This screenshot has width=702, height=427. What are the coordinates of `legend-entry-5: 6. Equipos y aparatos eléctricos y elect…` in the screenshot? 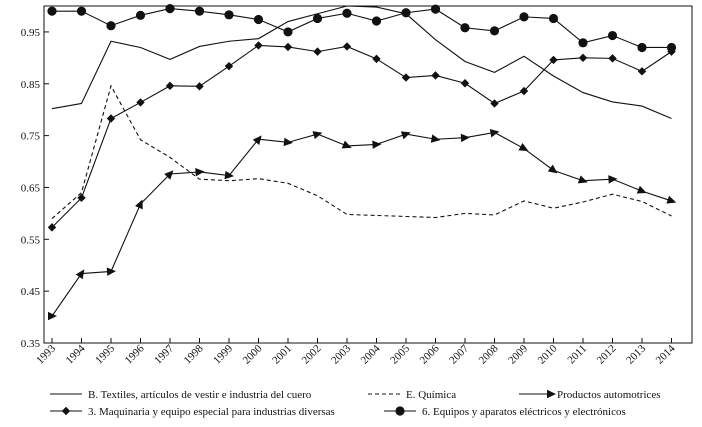 It's located at (505, 412).